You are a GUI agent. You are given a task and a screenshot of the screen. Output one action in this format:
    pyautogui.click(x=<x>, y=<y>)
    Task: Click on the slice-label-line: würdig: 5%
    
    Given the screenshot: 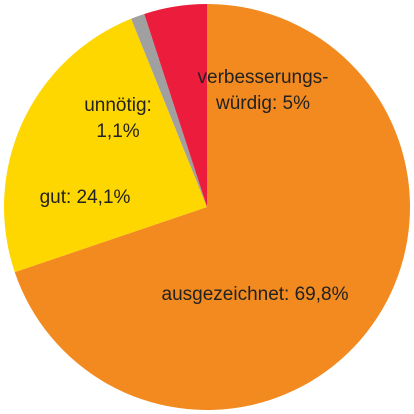 What is the action you would take?
    pyautogui.click(x=262, y=103)
    